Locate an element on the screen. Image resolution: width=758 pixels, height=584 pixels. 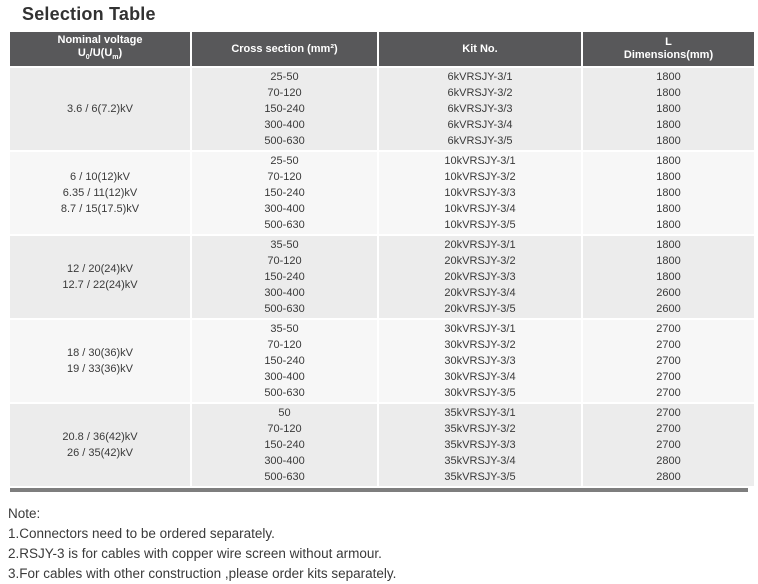
kit-no-value: 10kVRSJY-3/5 is located at coordinates (480, 225).